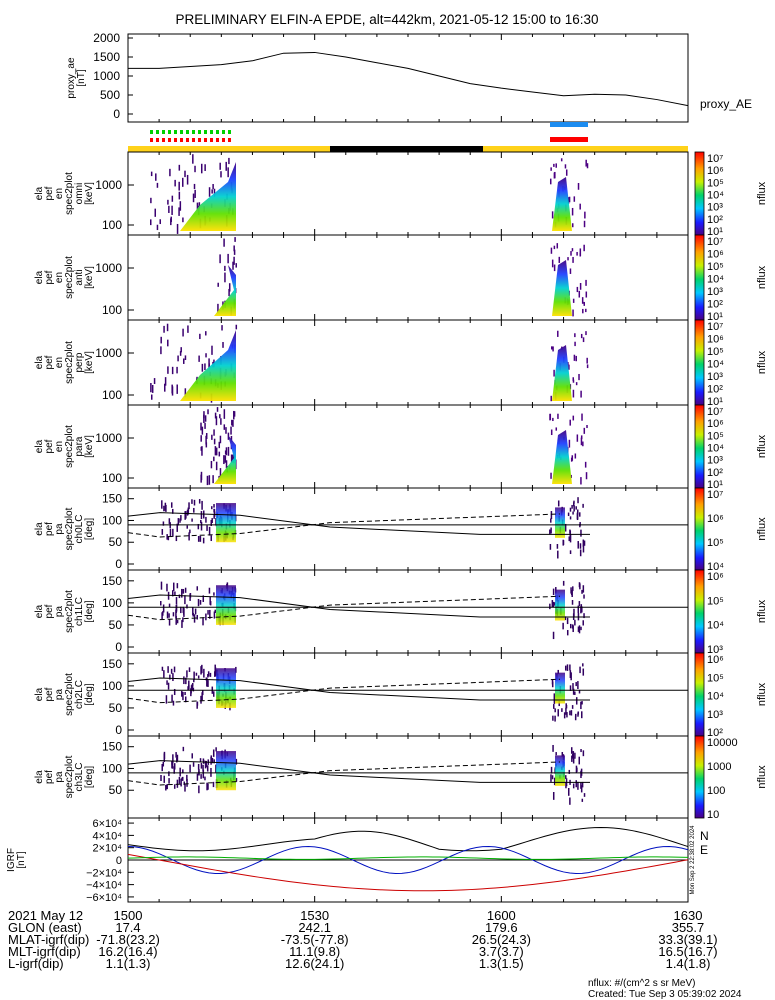 The width and height of the screenshot is (775, 1000). Describe the element at coordinates (715, 292) in the screenshot. I see `colorbar-tick-label: 10³` at that location.